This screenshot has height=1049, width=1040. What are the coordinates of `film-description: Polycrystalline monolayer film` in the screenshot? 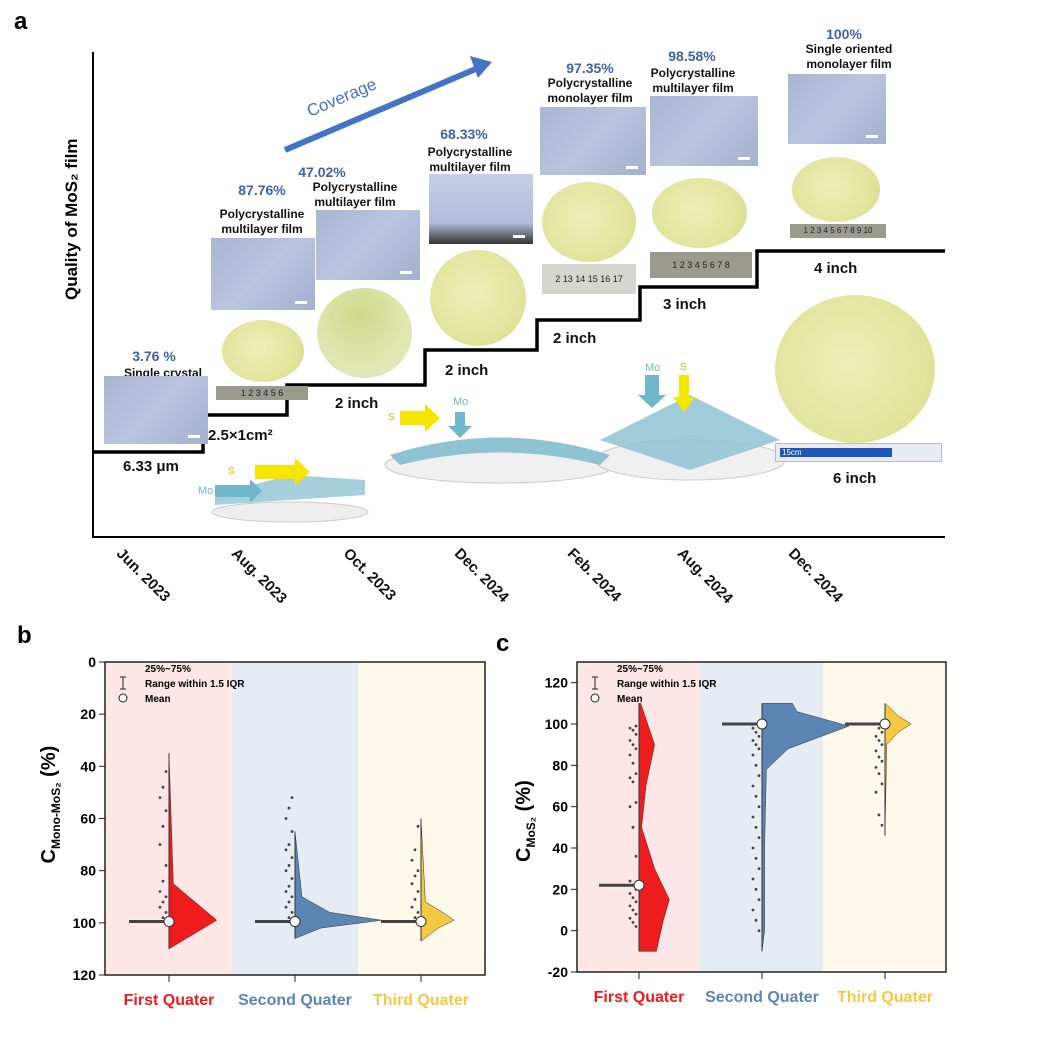 It's located at (590, 90).